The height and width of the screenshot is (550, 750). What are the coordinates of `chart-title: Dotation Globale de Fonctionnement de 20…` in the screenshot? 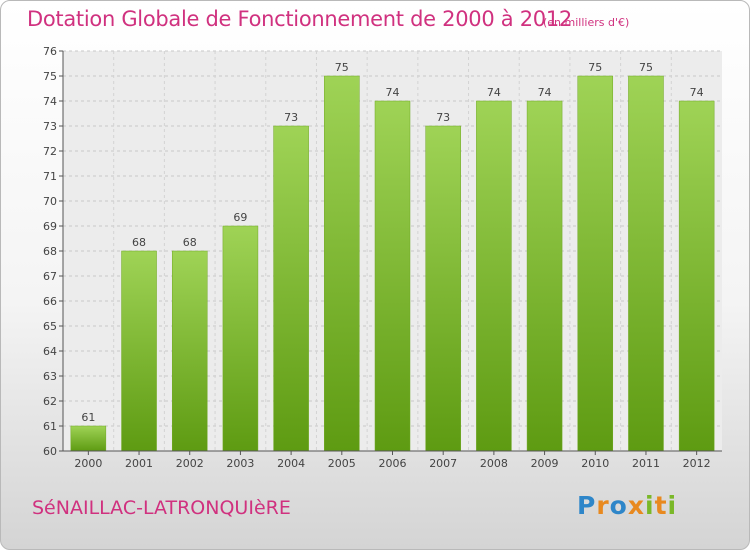 It's located at (299, 19).